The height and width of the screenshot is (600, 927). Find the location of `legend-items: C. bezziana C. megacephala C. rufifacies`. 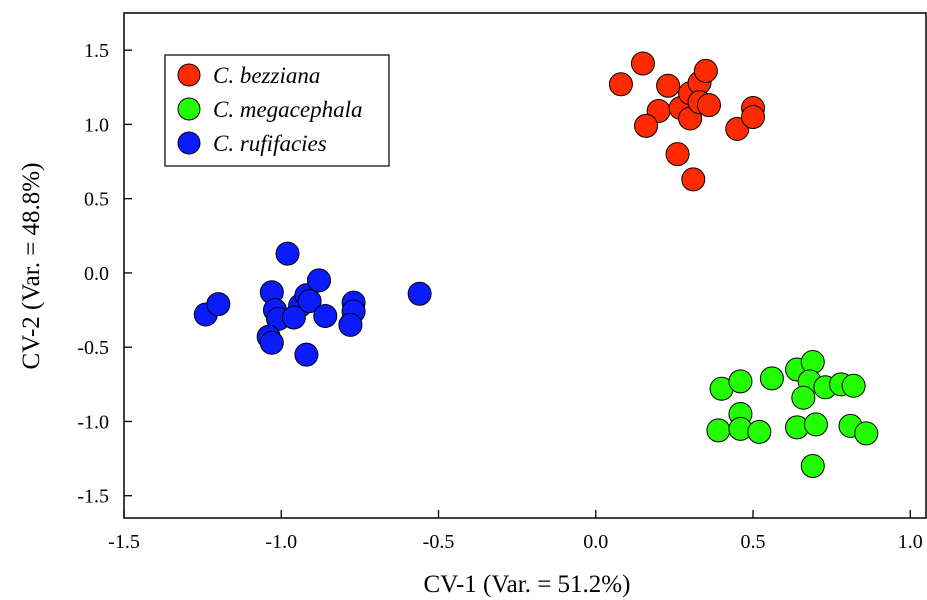

legend-items: C. bezziana C. megacephala C. rufifacies is located at coordinates (269, 109).